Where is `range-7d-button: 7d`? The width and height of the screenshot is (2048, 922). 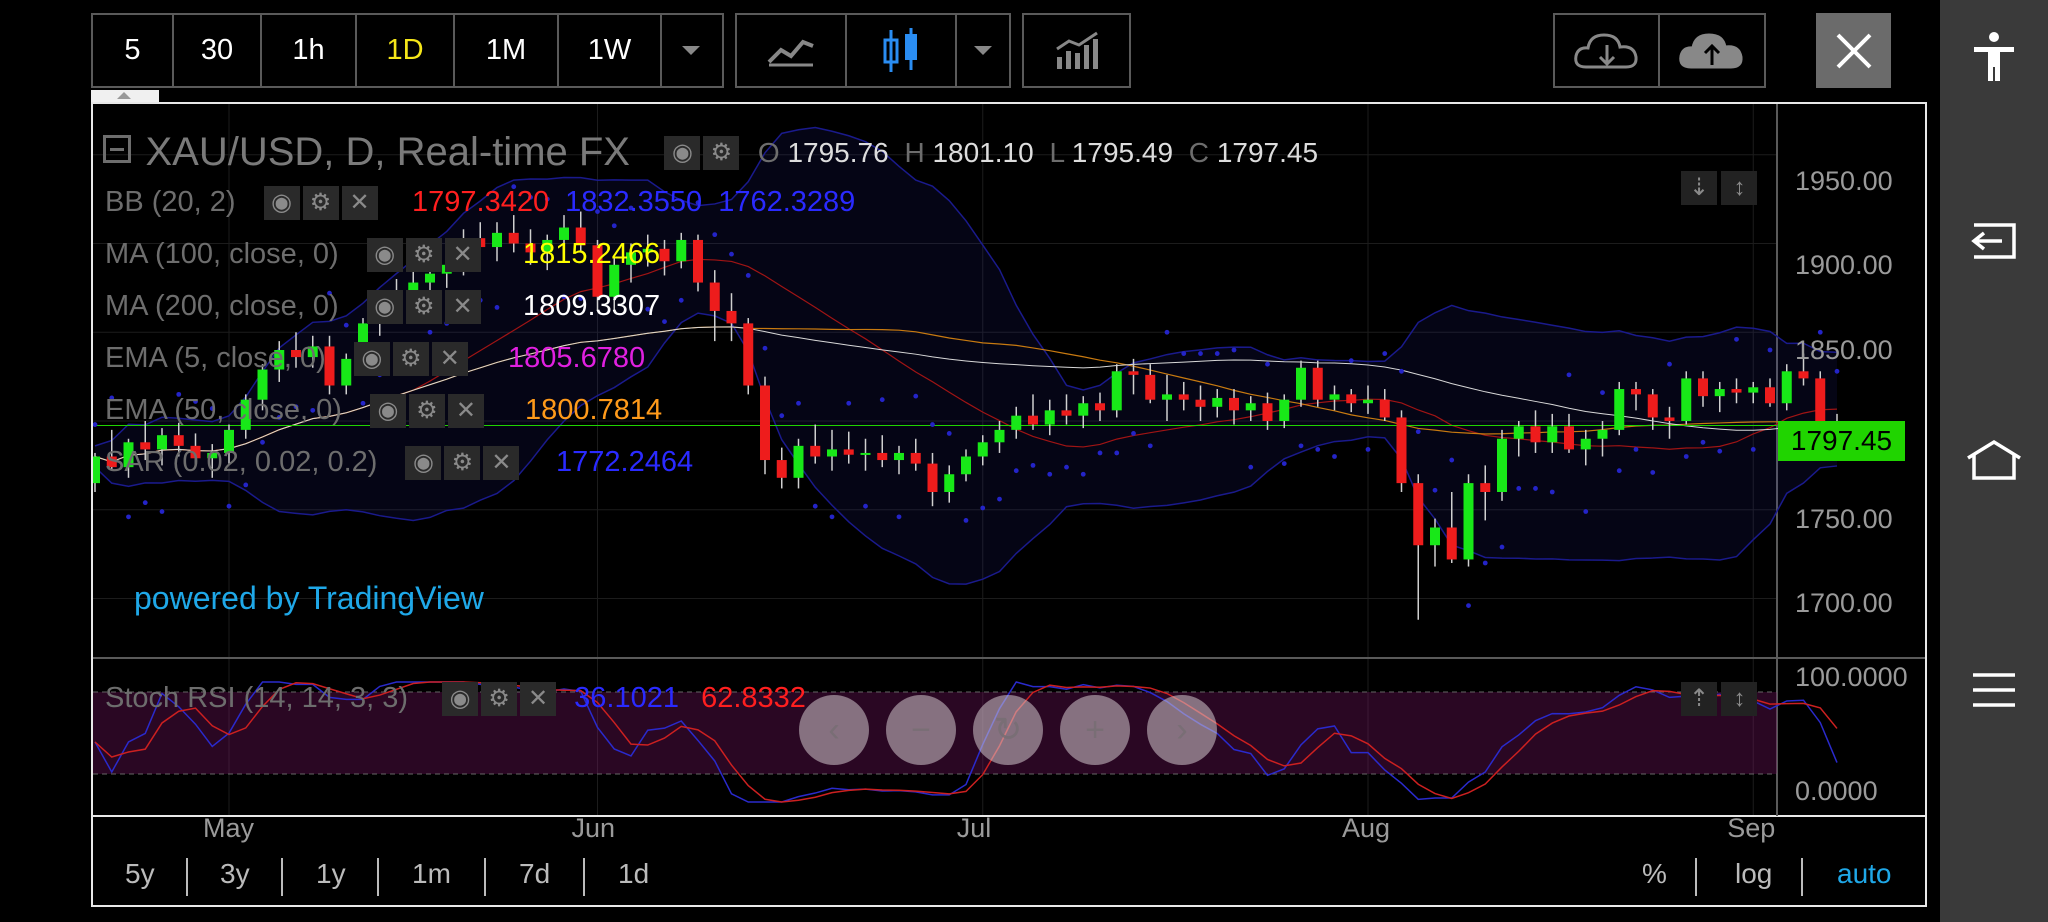 range-7d-button: 7d is located at coordinates (535, 873).